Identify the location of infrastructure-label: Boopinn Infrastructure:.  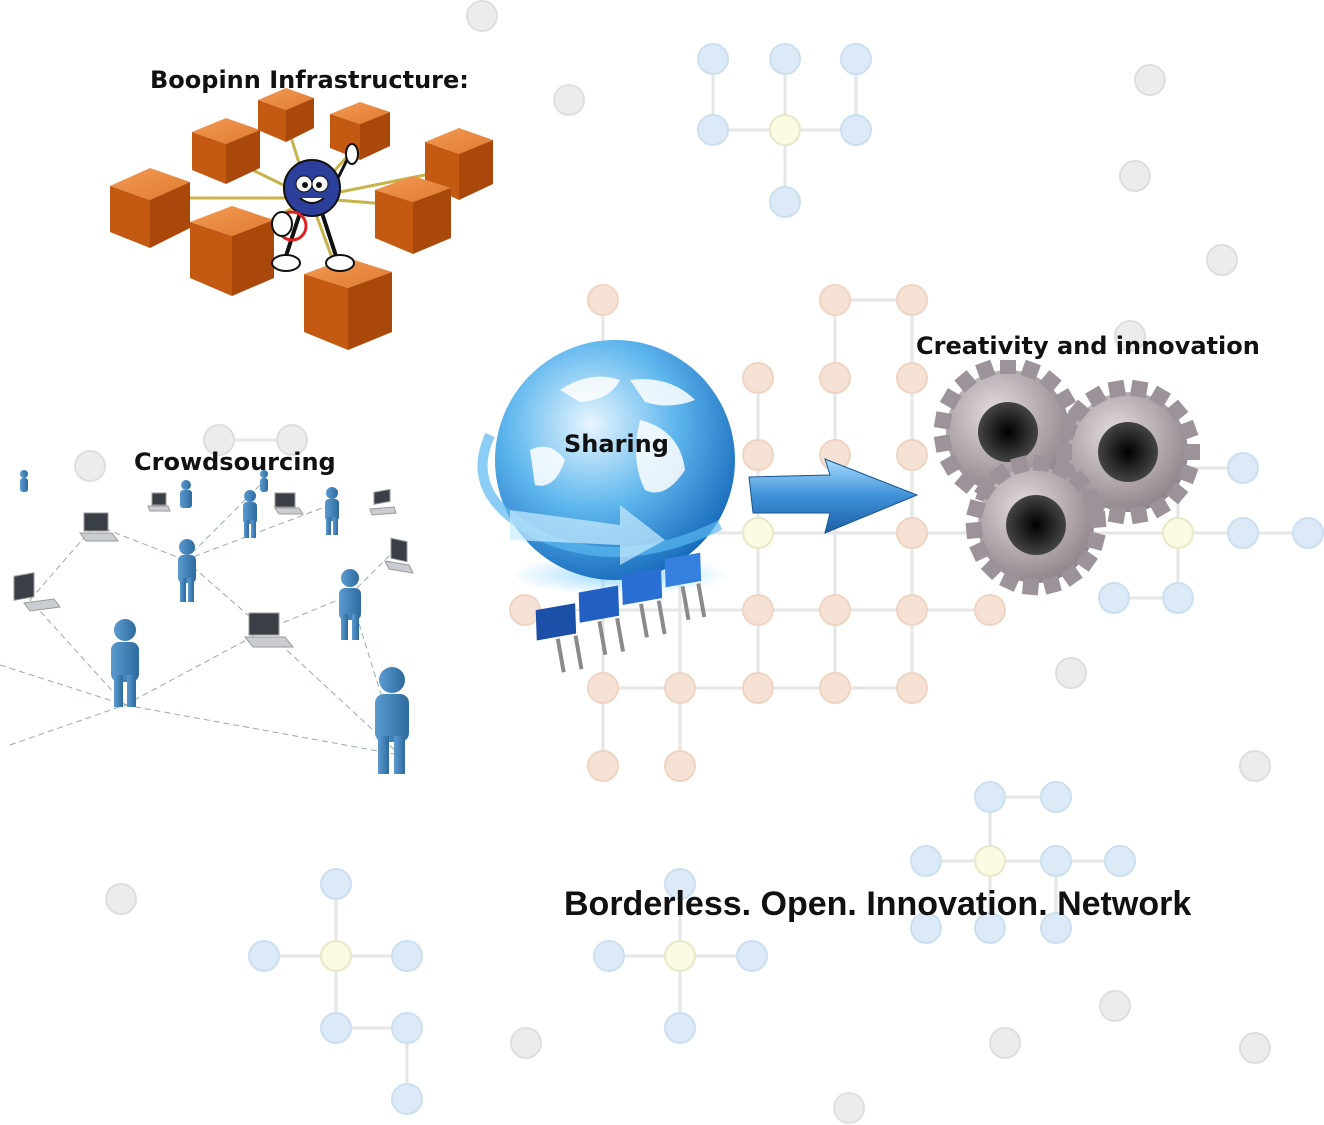
(309, 80).